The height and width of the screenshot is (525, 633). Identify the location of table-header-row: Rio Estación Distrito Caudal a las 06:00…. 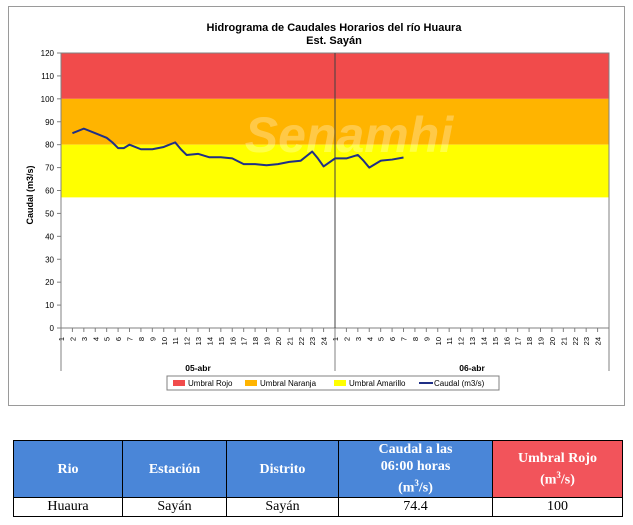
(318, 469).